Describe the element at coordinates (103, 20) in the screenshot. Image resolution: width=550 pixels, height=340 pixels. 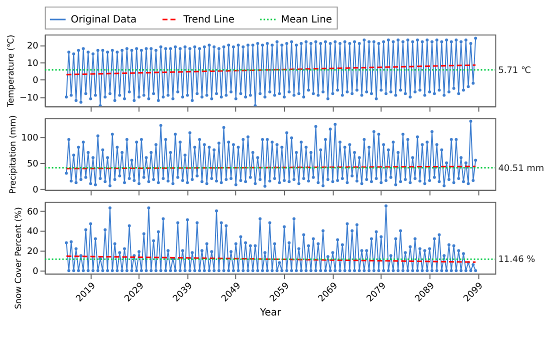
I see `legend-label: Original Data` at that location.